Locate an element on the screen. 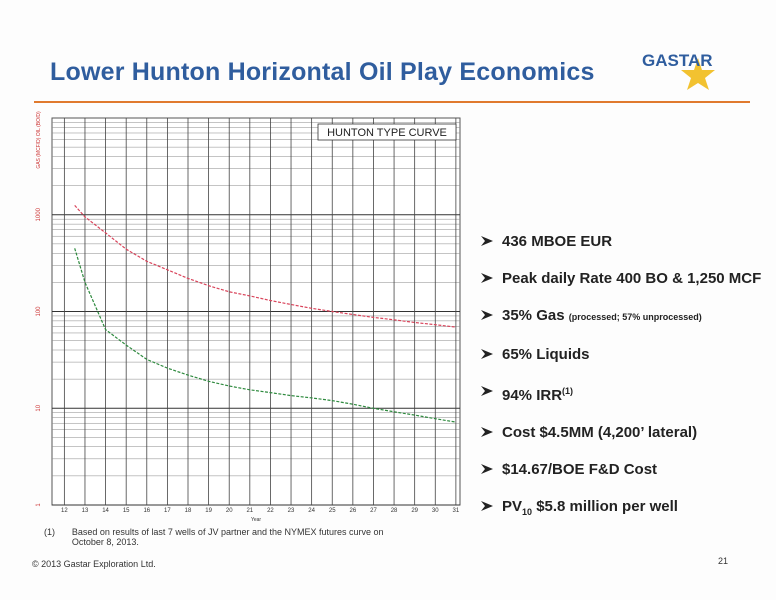  bullet: Cost $4.5MM (4,200’ lateral) is located at coordinates (623, 432).